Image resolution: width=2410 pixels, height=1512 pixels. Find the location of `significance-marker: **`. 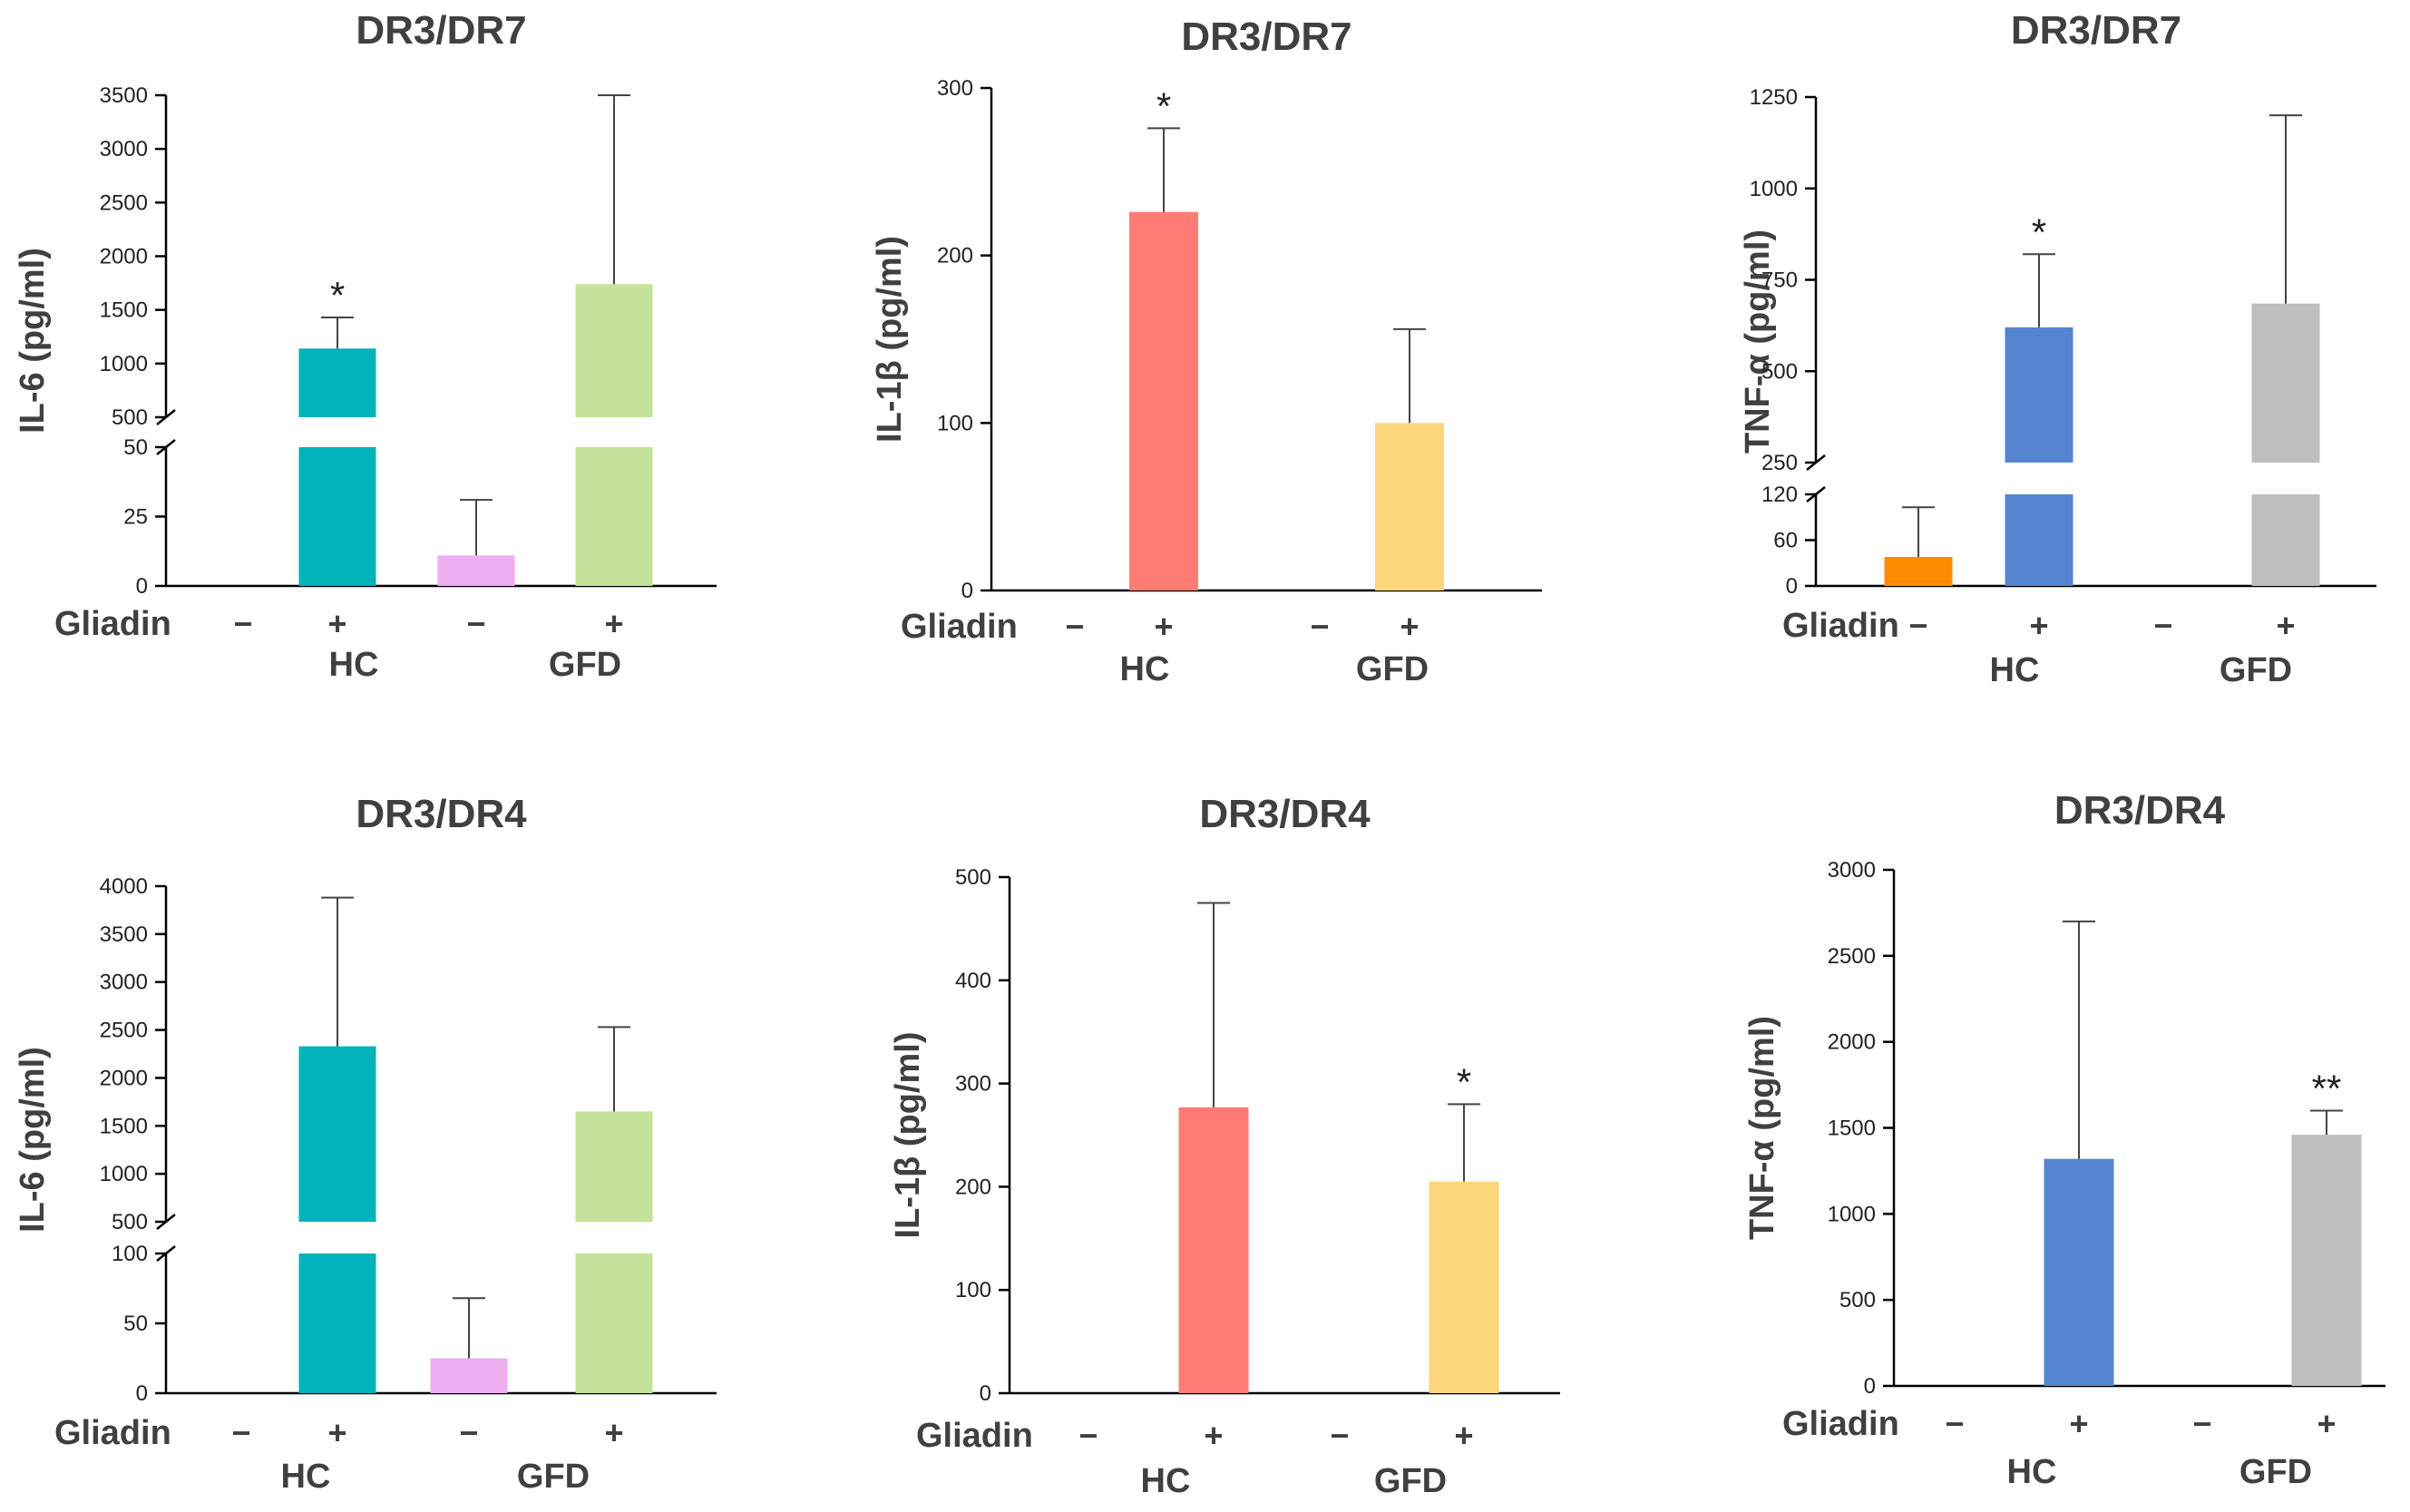

significance-marker: ** is located at coordinates (2327, 1089).